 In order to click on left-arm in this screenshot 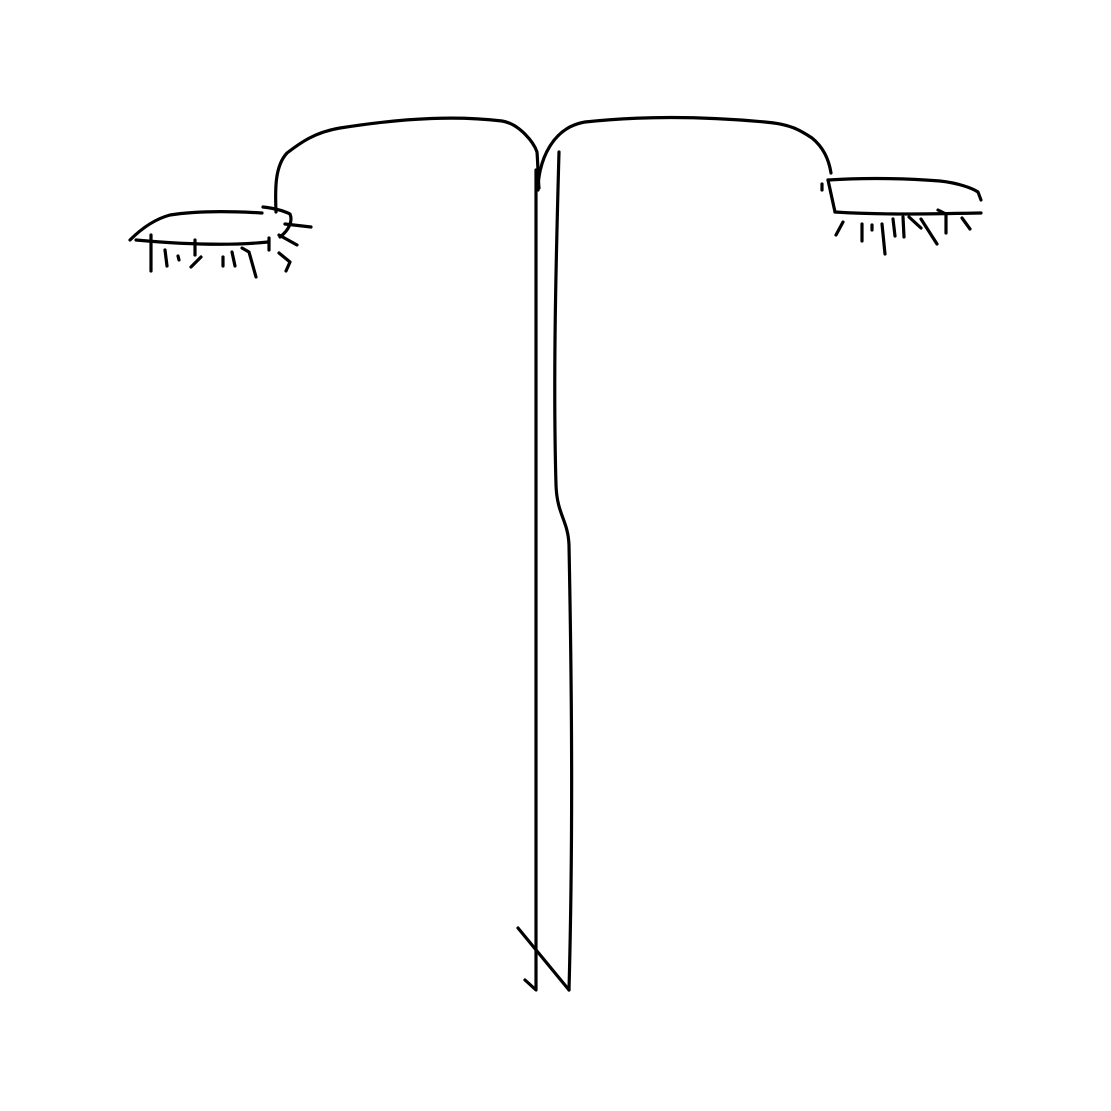, I will do `click(407, 165)`.